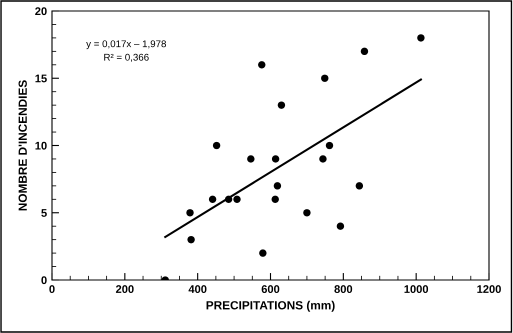  I want to click on x-tick-label: 800, so click(343, 289).